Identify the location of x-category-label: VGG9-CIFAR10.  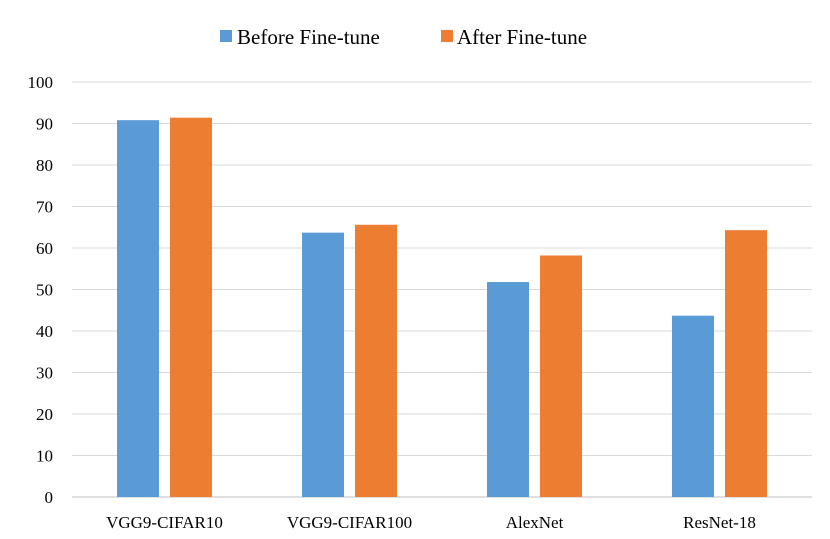
(164, 522).